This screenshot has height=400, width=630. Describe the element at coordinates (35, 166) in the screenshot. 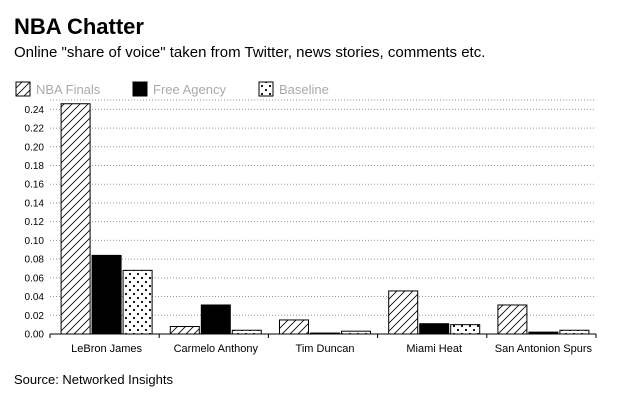

I see `y-tick-label: 0.18` at that location.